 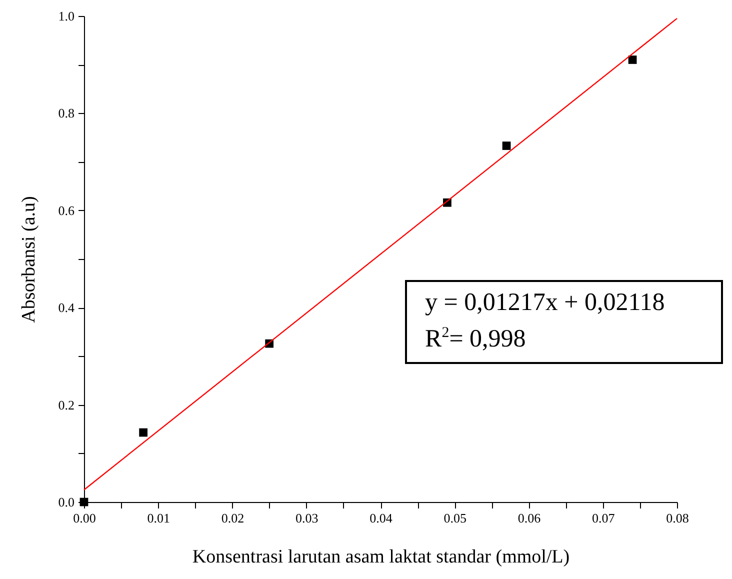 I want to click on y-tick-label: 0.6, so click(x=66, y=210).